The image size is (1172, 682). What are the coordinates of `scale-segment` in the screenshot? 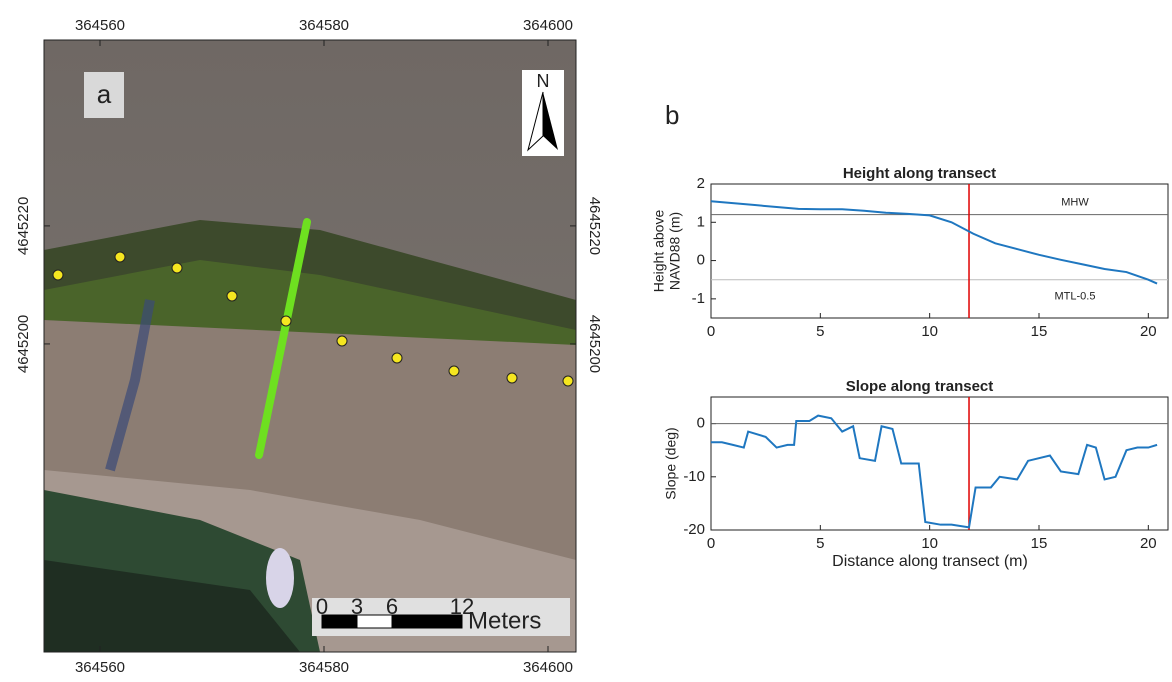 It's located at (427, 621).